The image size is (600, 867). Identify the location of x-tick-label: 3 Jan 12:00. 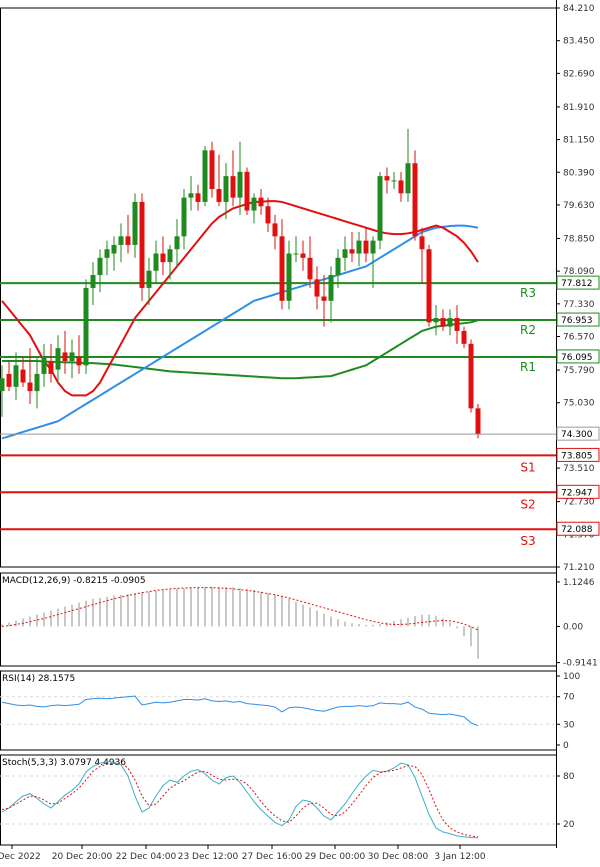
(460, 857).